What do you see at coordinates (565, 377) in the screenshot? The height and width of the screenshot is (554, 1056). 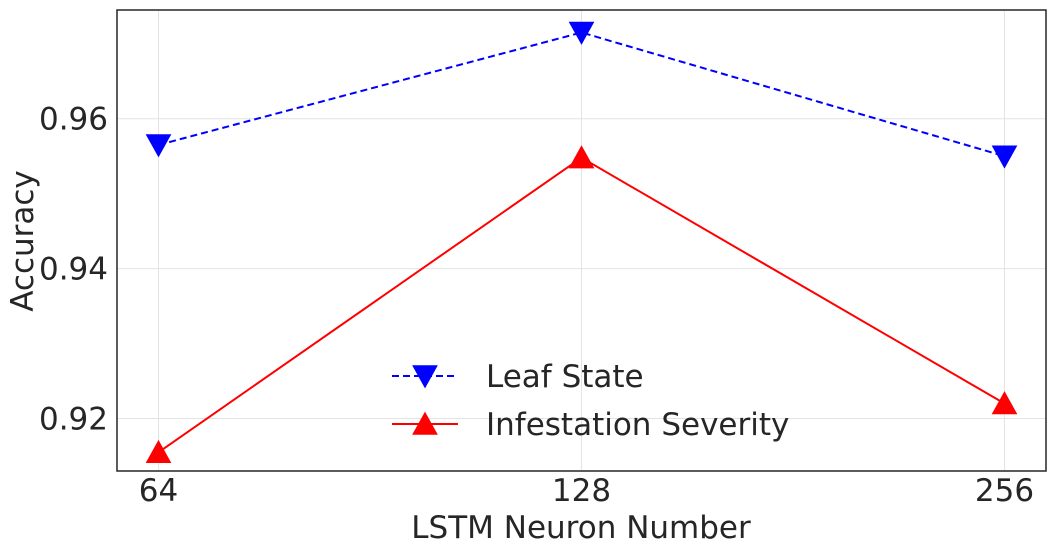 I see `legend-label: Leaf State` at bounding box center [565, 377].